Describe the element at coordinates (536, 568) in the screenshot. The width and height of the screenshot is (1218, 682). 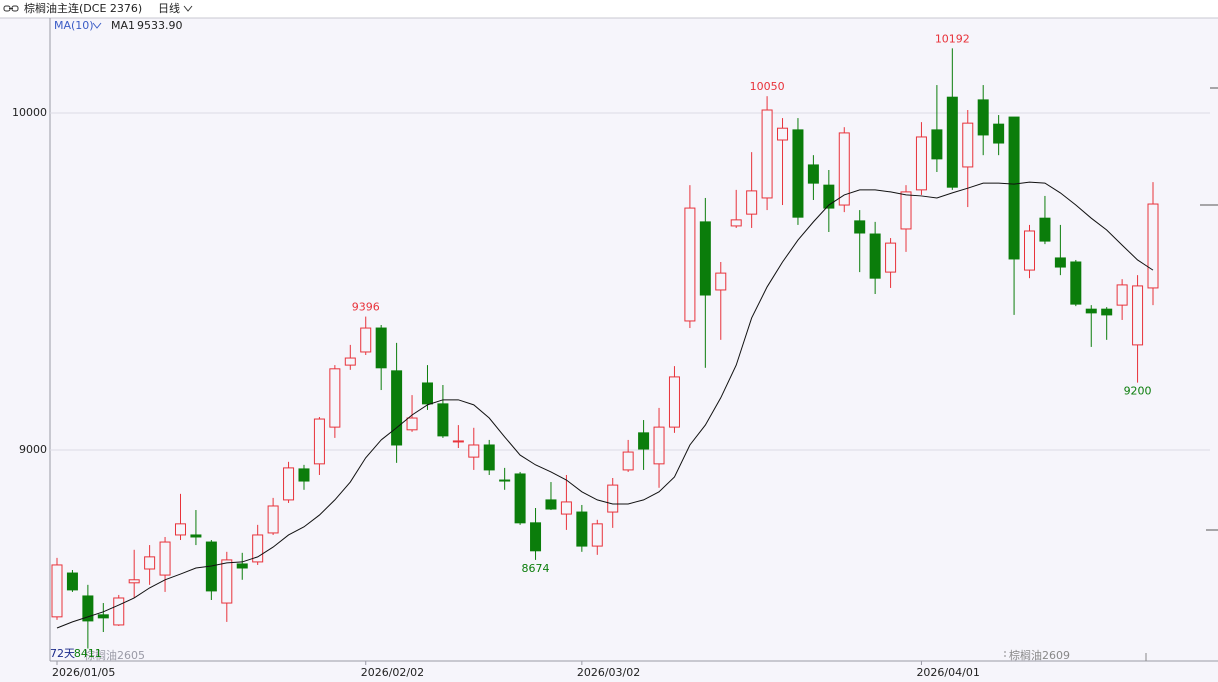
I see `low-label: 8674` at that location.